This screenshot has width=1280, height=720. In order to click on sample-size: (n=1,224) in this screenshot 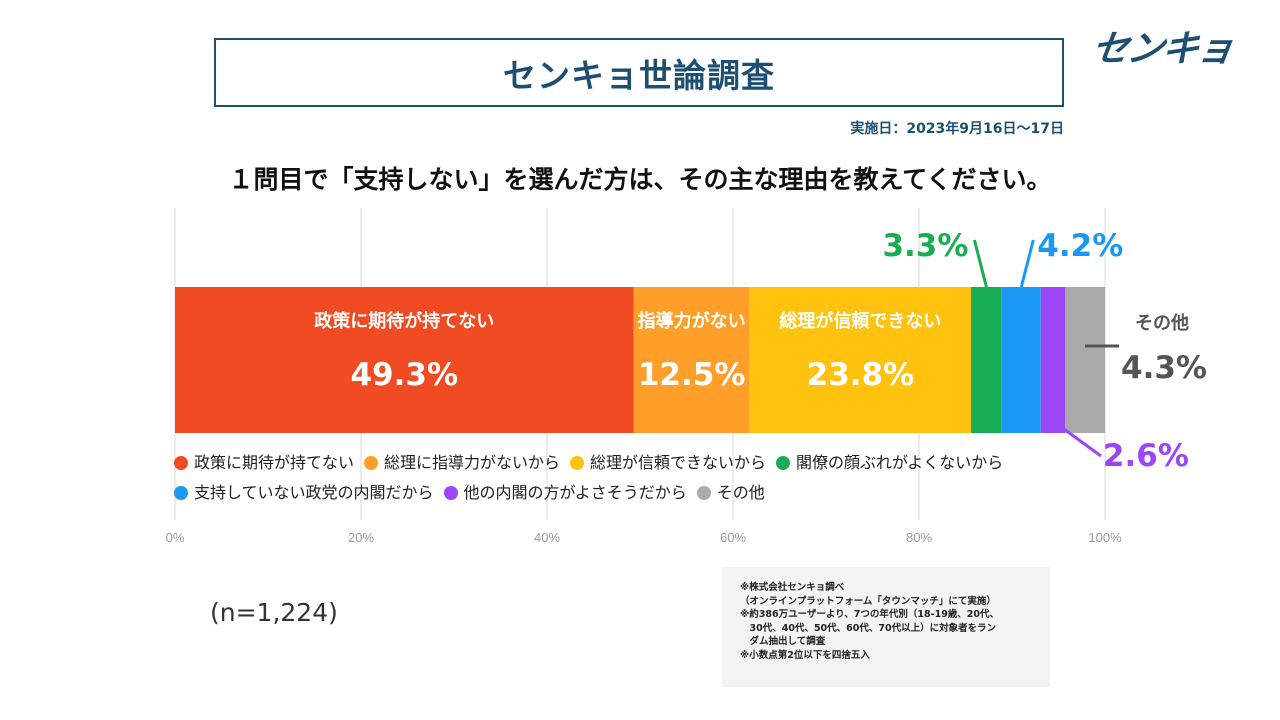, I will do `click(274, 612)`.